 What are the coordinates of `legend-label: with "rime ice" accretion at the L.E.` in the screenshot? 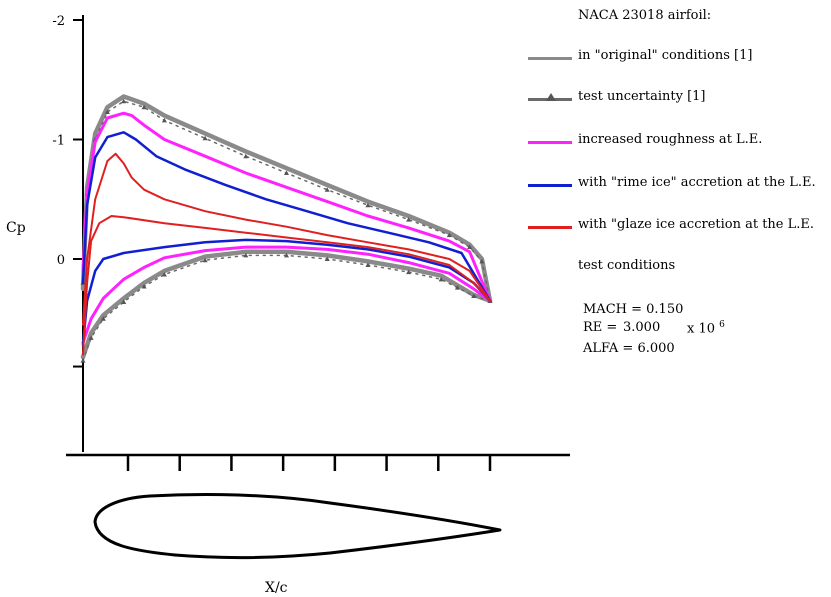 It's located at (697, 182).